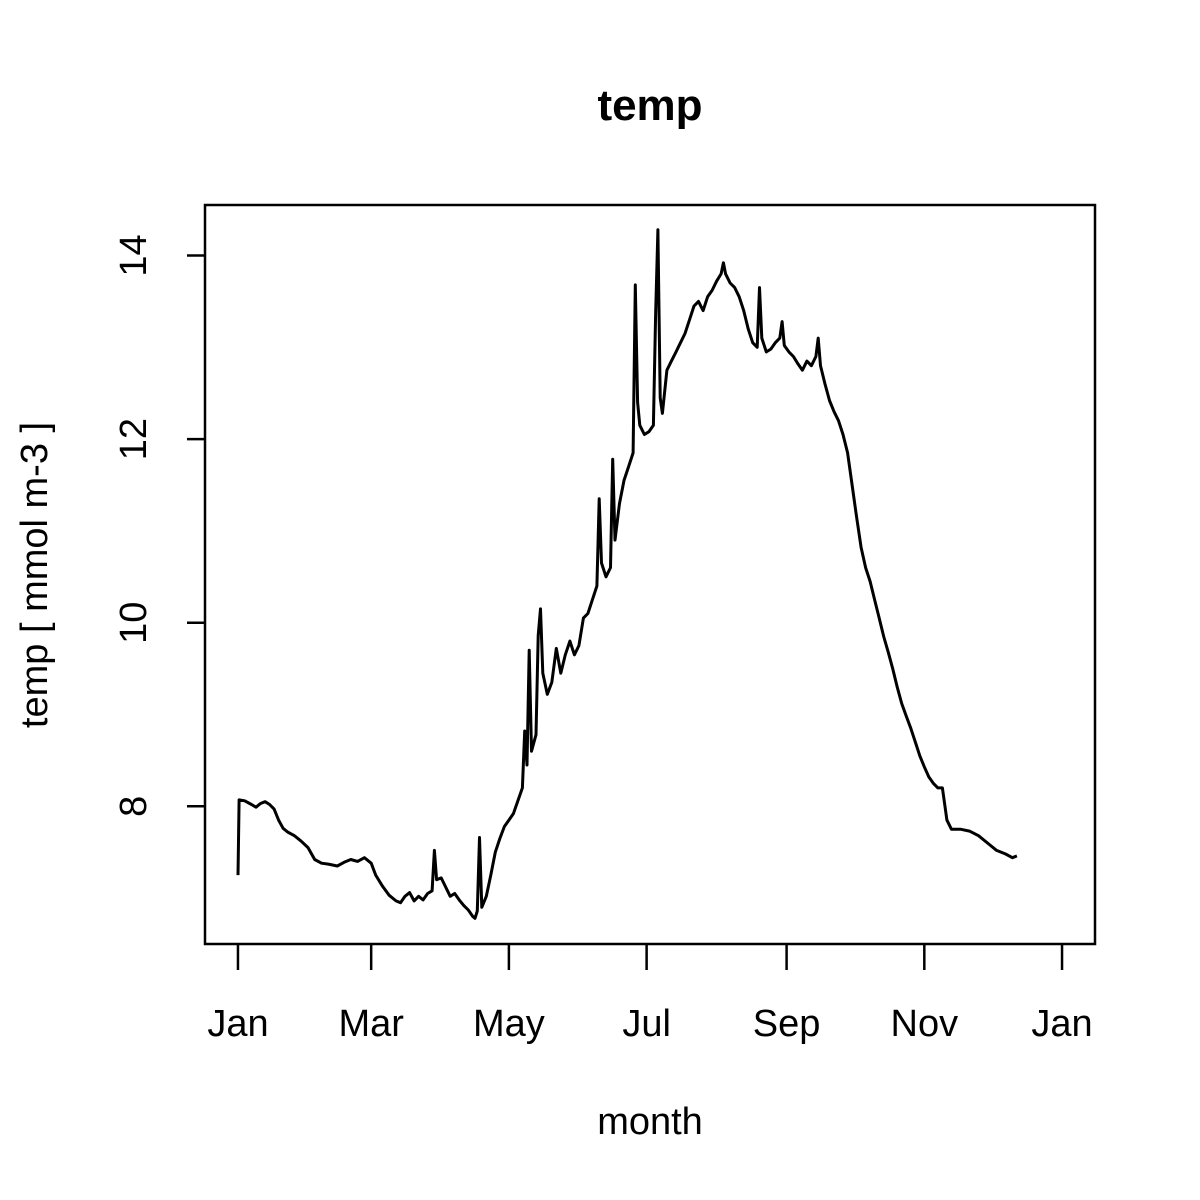  I want to click on y-tick-label: 12, so click(134, 439).